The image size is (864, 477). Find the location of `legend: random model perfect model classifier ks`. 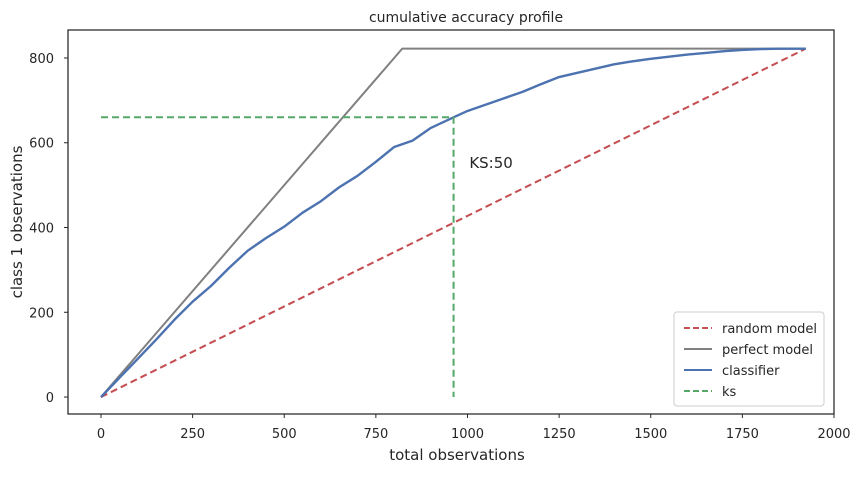

legend: random model perfect model classifier ks is located at coordinates (749, 359).